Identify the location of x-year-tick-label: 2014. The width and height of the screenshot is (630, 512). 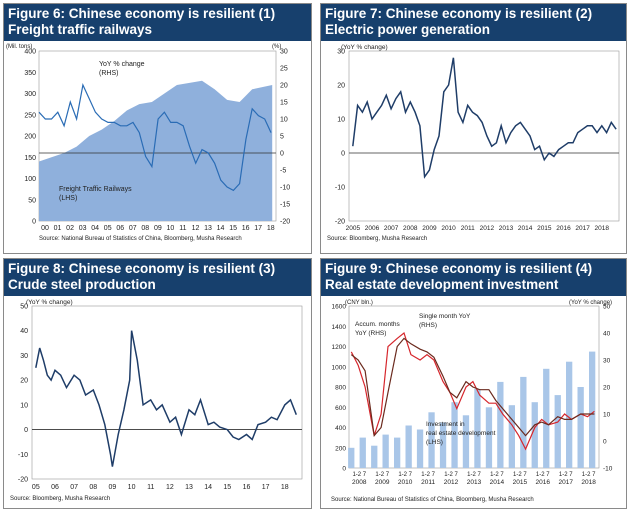
(497, 482).